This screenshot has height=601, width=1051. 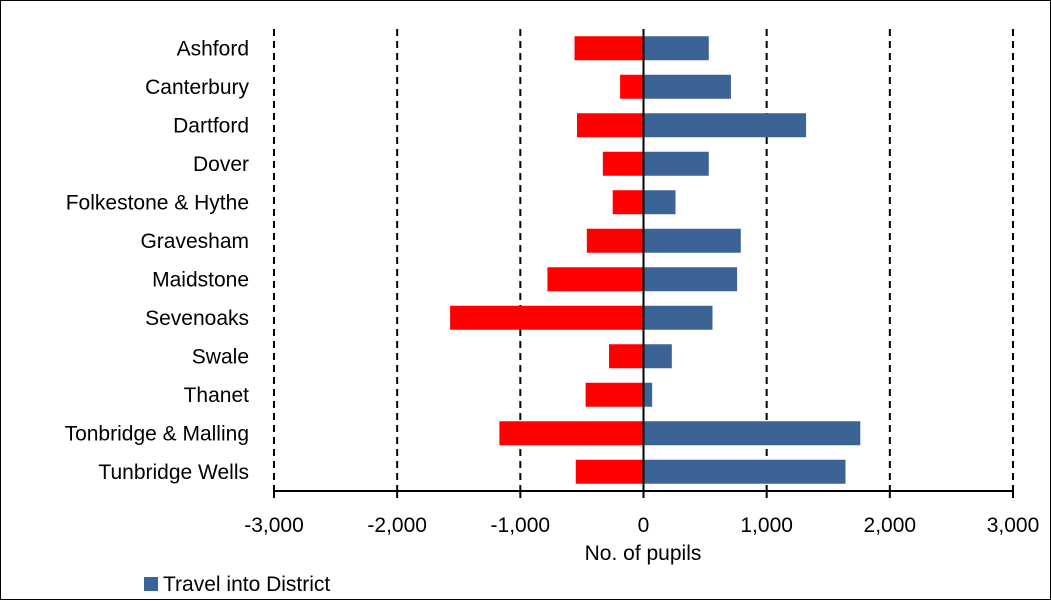 What do you see at coordinates (151, 584) in the screenshot?
I see `legend-swatch-travel-into-district` at bounding box center [151, 584].